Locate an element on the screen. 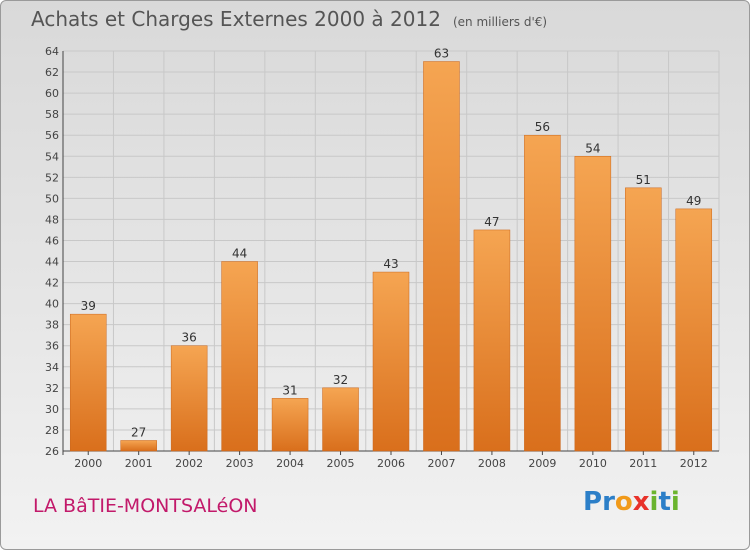 The image size is (750, 550). y-tick-label: 52 is located at coordinates (52, 177).